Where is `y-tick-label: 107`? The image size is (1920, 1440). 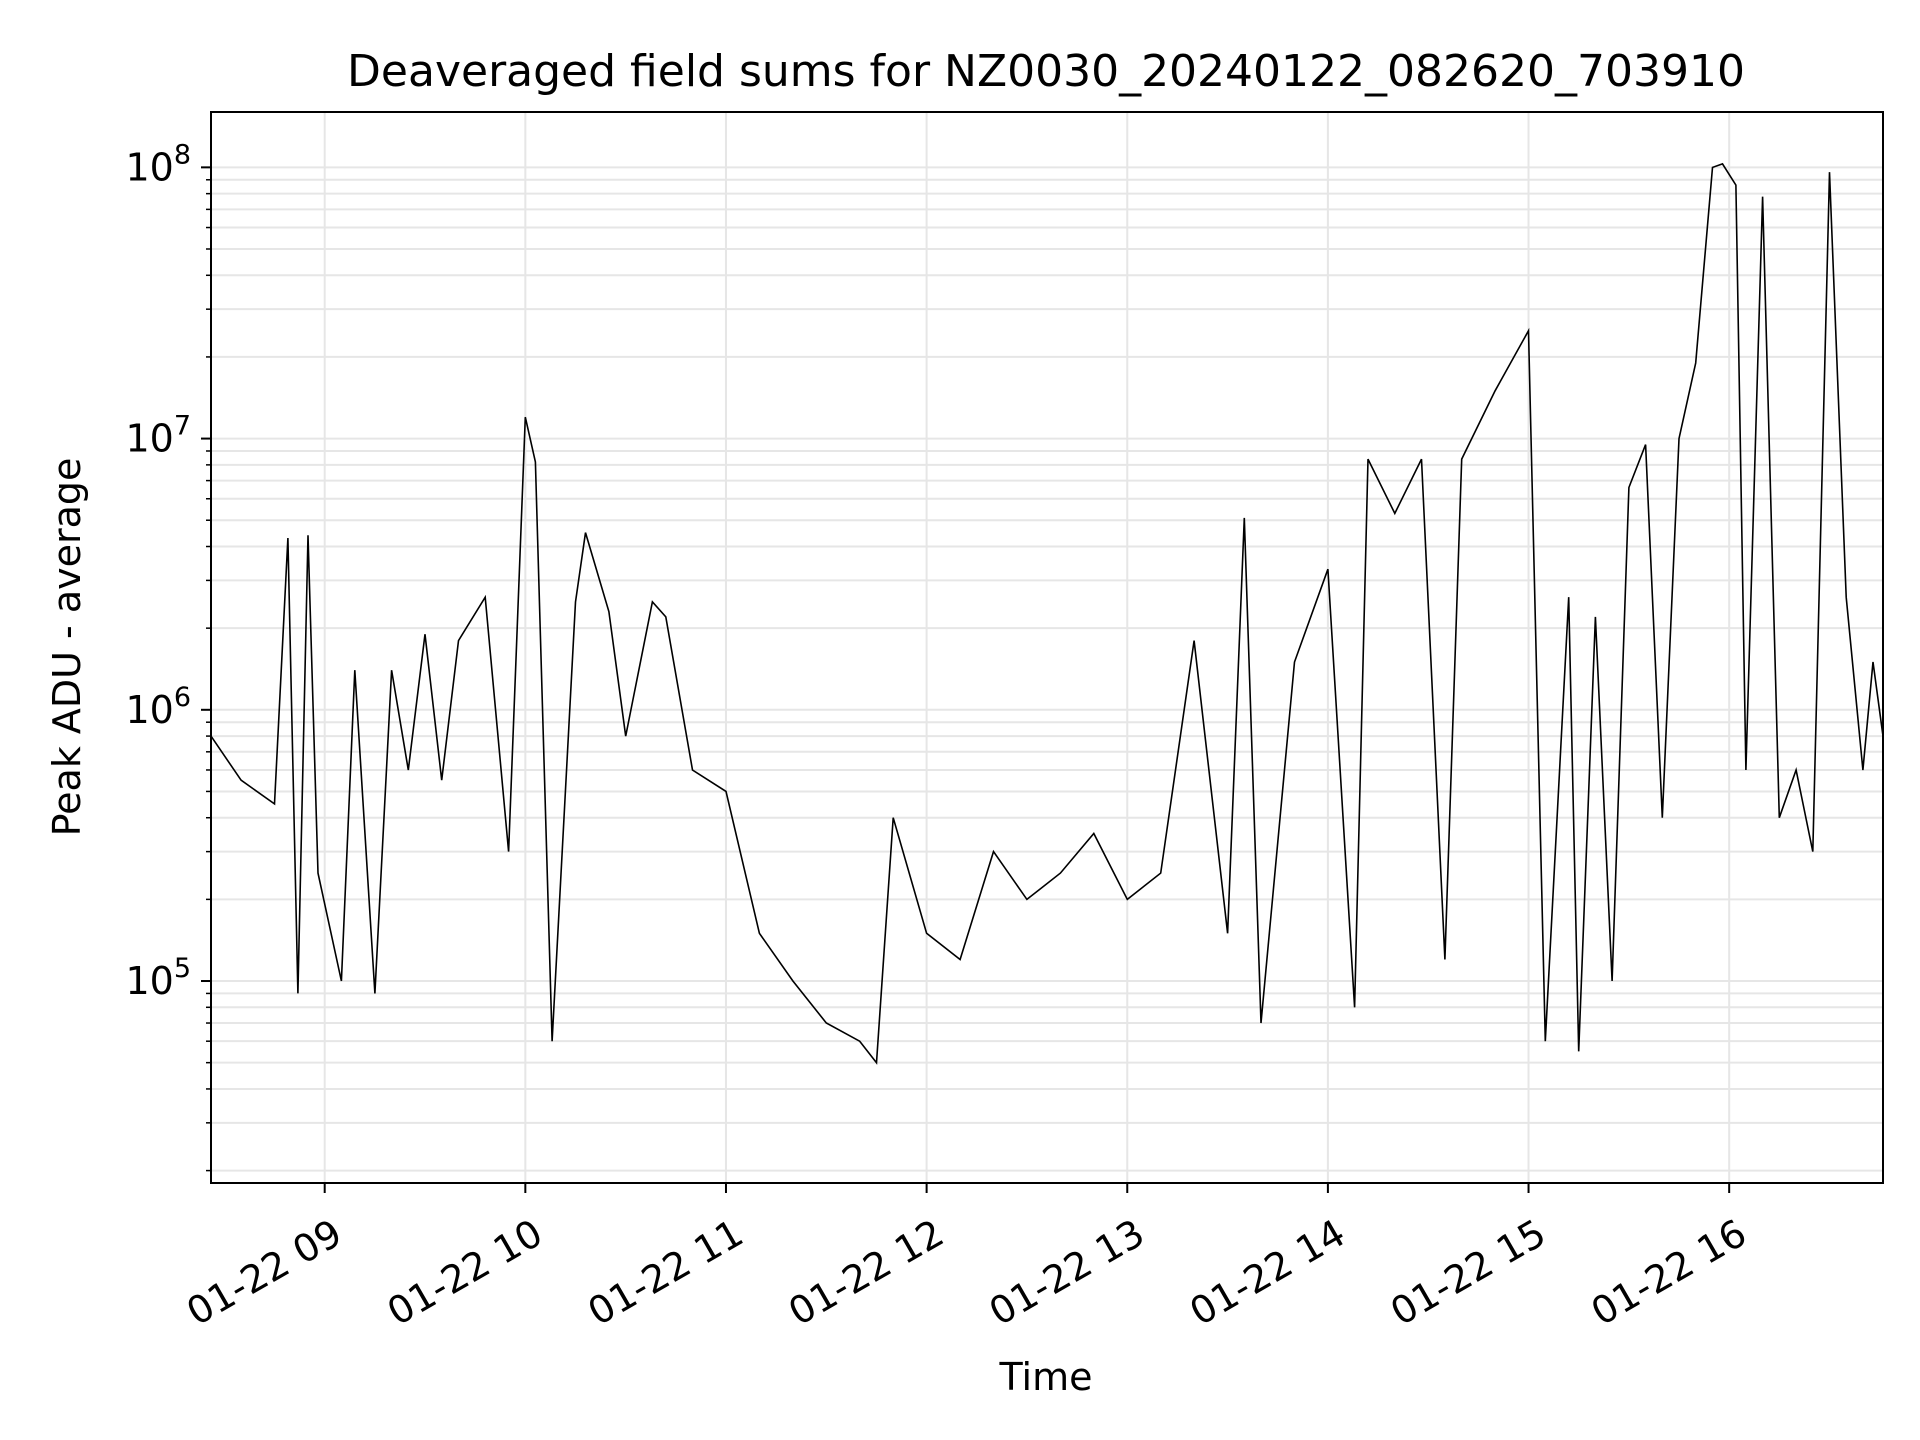 y-tick-label: 107 is located at coordinates (158, 436).